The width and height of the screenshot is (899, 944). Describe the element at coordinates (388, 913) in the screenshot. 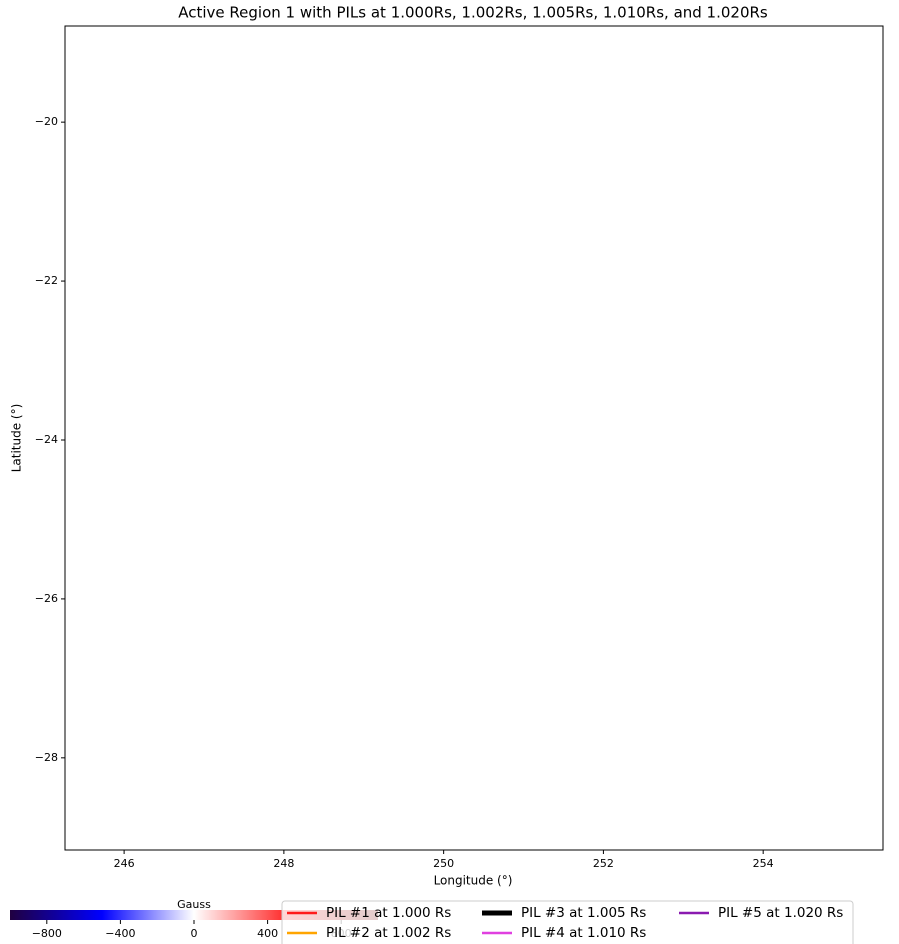

I see `legend-label: PIL #1 at 1.000 Rs` at that location.